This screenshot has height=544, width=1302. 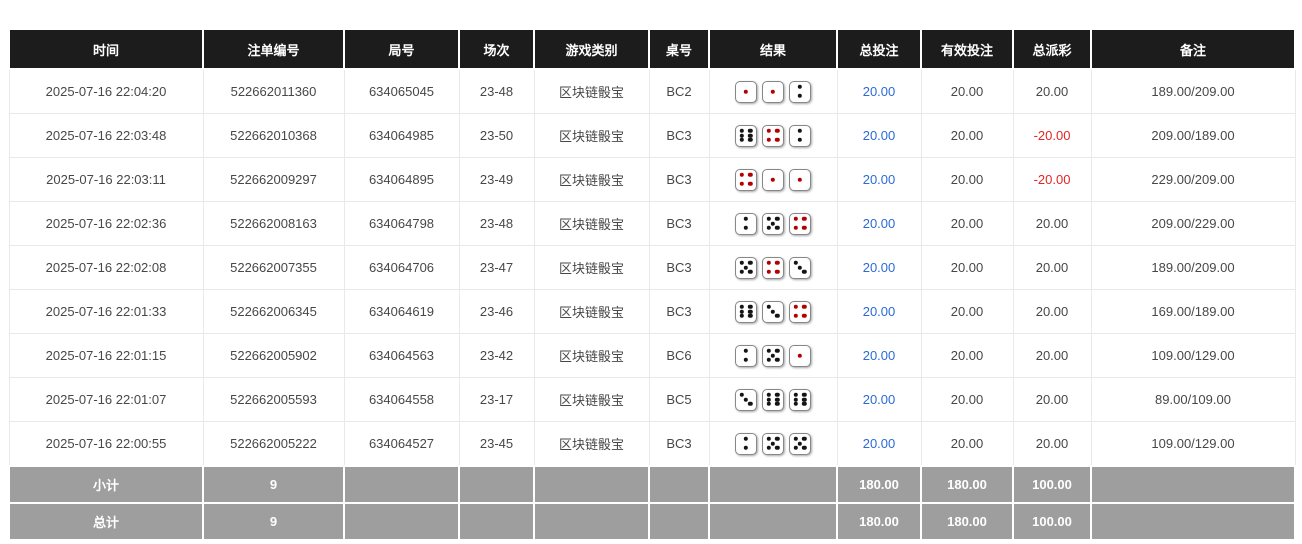 What do you see at coordinates (496, 521) in the screenshot?
I see `grand-total-row-cell-session` at bounding box center [496, 521].